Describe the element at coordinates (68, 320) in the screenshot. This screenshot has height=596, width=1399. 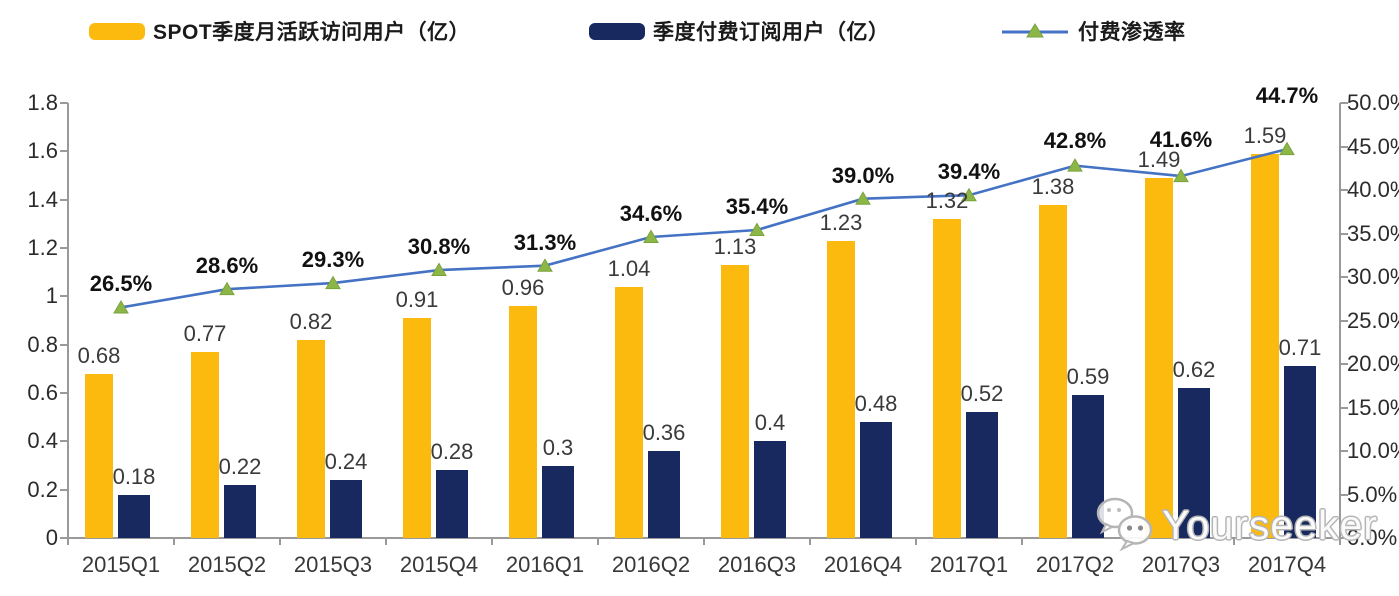
I see `left-axis-line` at that location.